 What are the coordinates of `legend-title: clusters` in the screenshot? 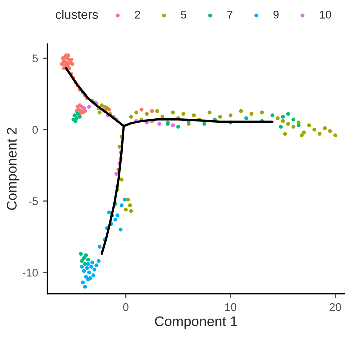 It's located at (77, 15).